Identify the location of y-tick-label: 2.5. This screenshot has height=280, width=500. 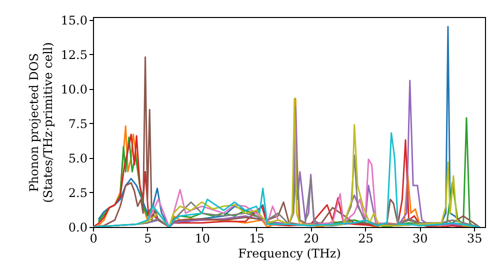
(78, 193).